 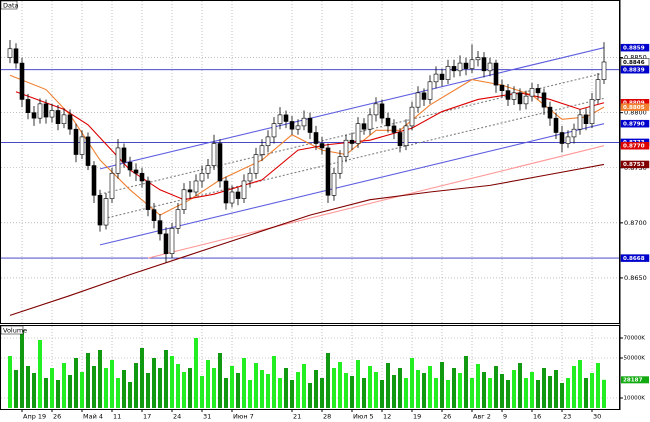 What do you see at coordinates (117, 417) in the screenshot?
I see `x-tick-label: 11` at bounding box center [117, 417].